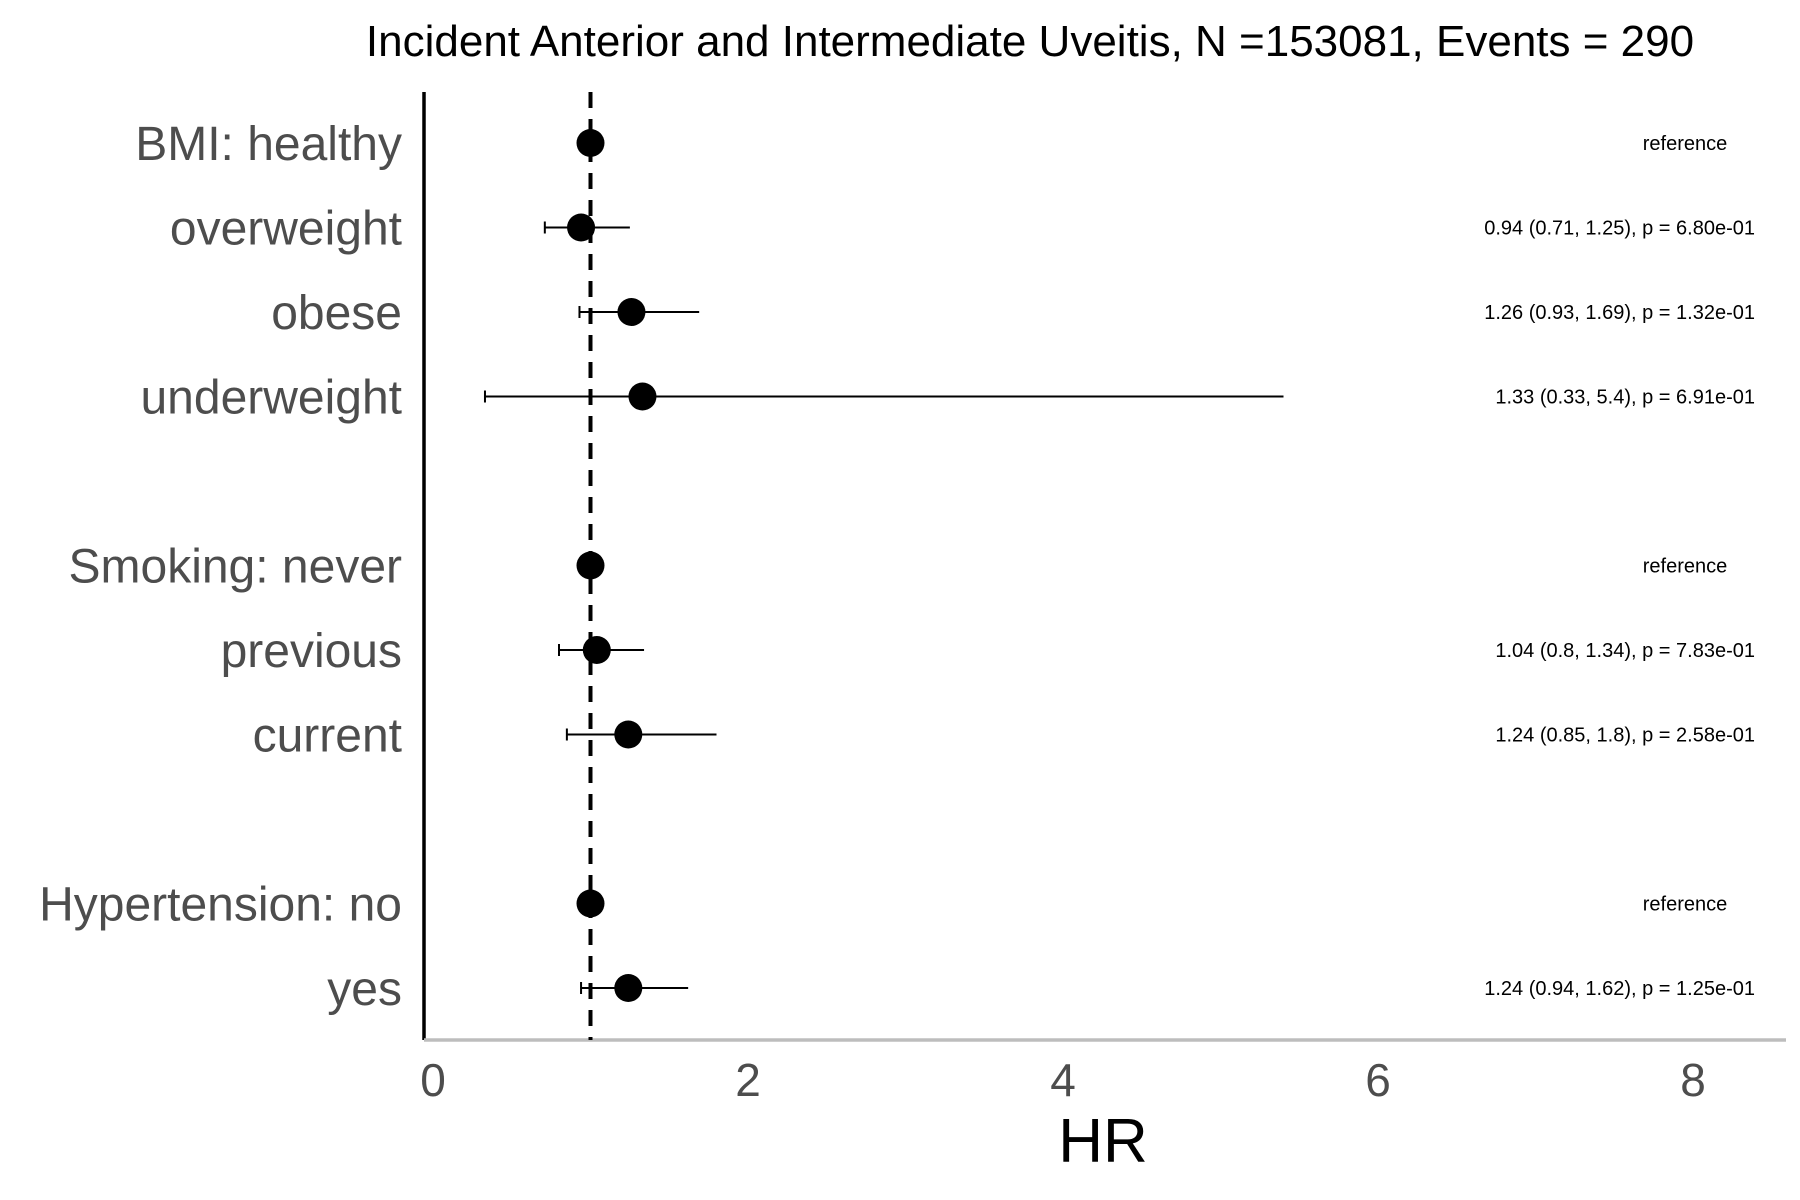  Describe the element at coordinates (1619, 229) in the screenshot. I see `hr-annotation: 0.94 (0.71, 1.25), p = 6.80e-01` at that location.